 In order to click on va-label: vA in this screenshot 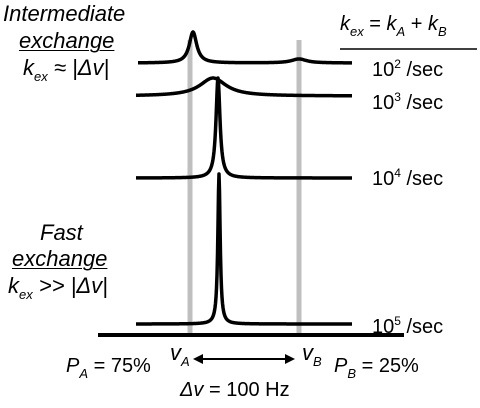, I will do `click(180, 354)`.